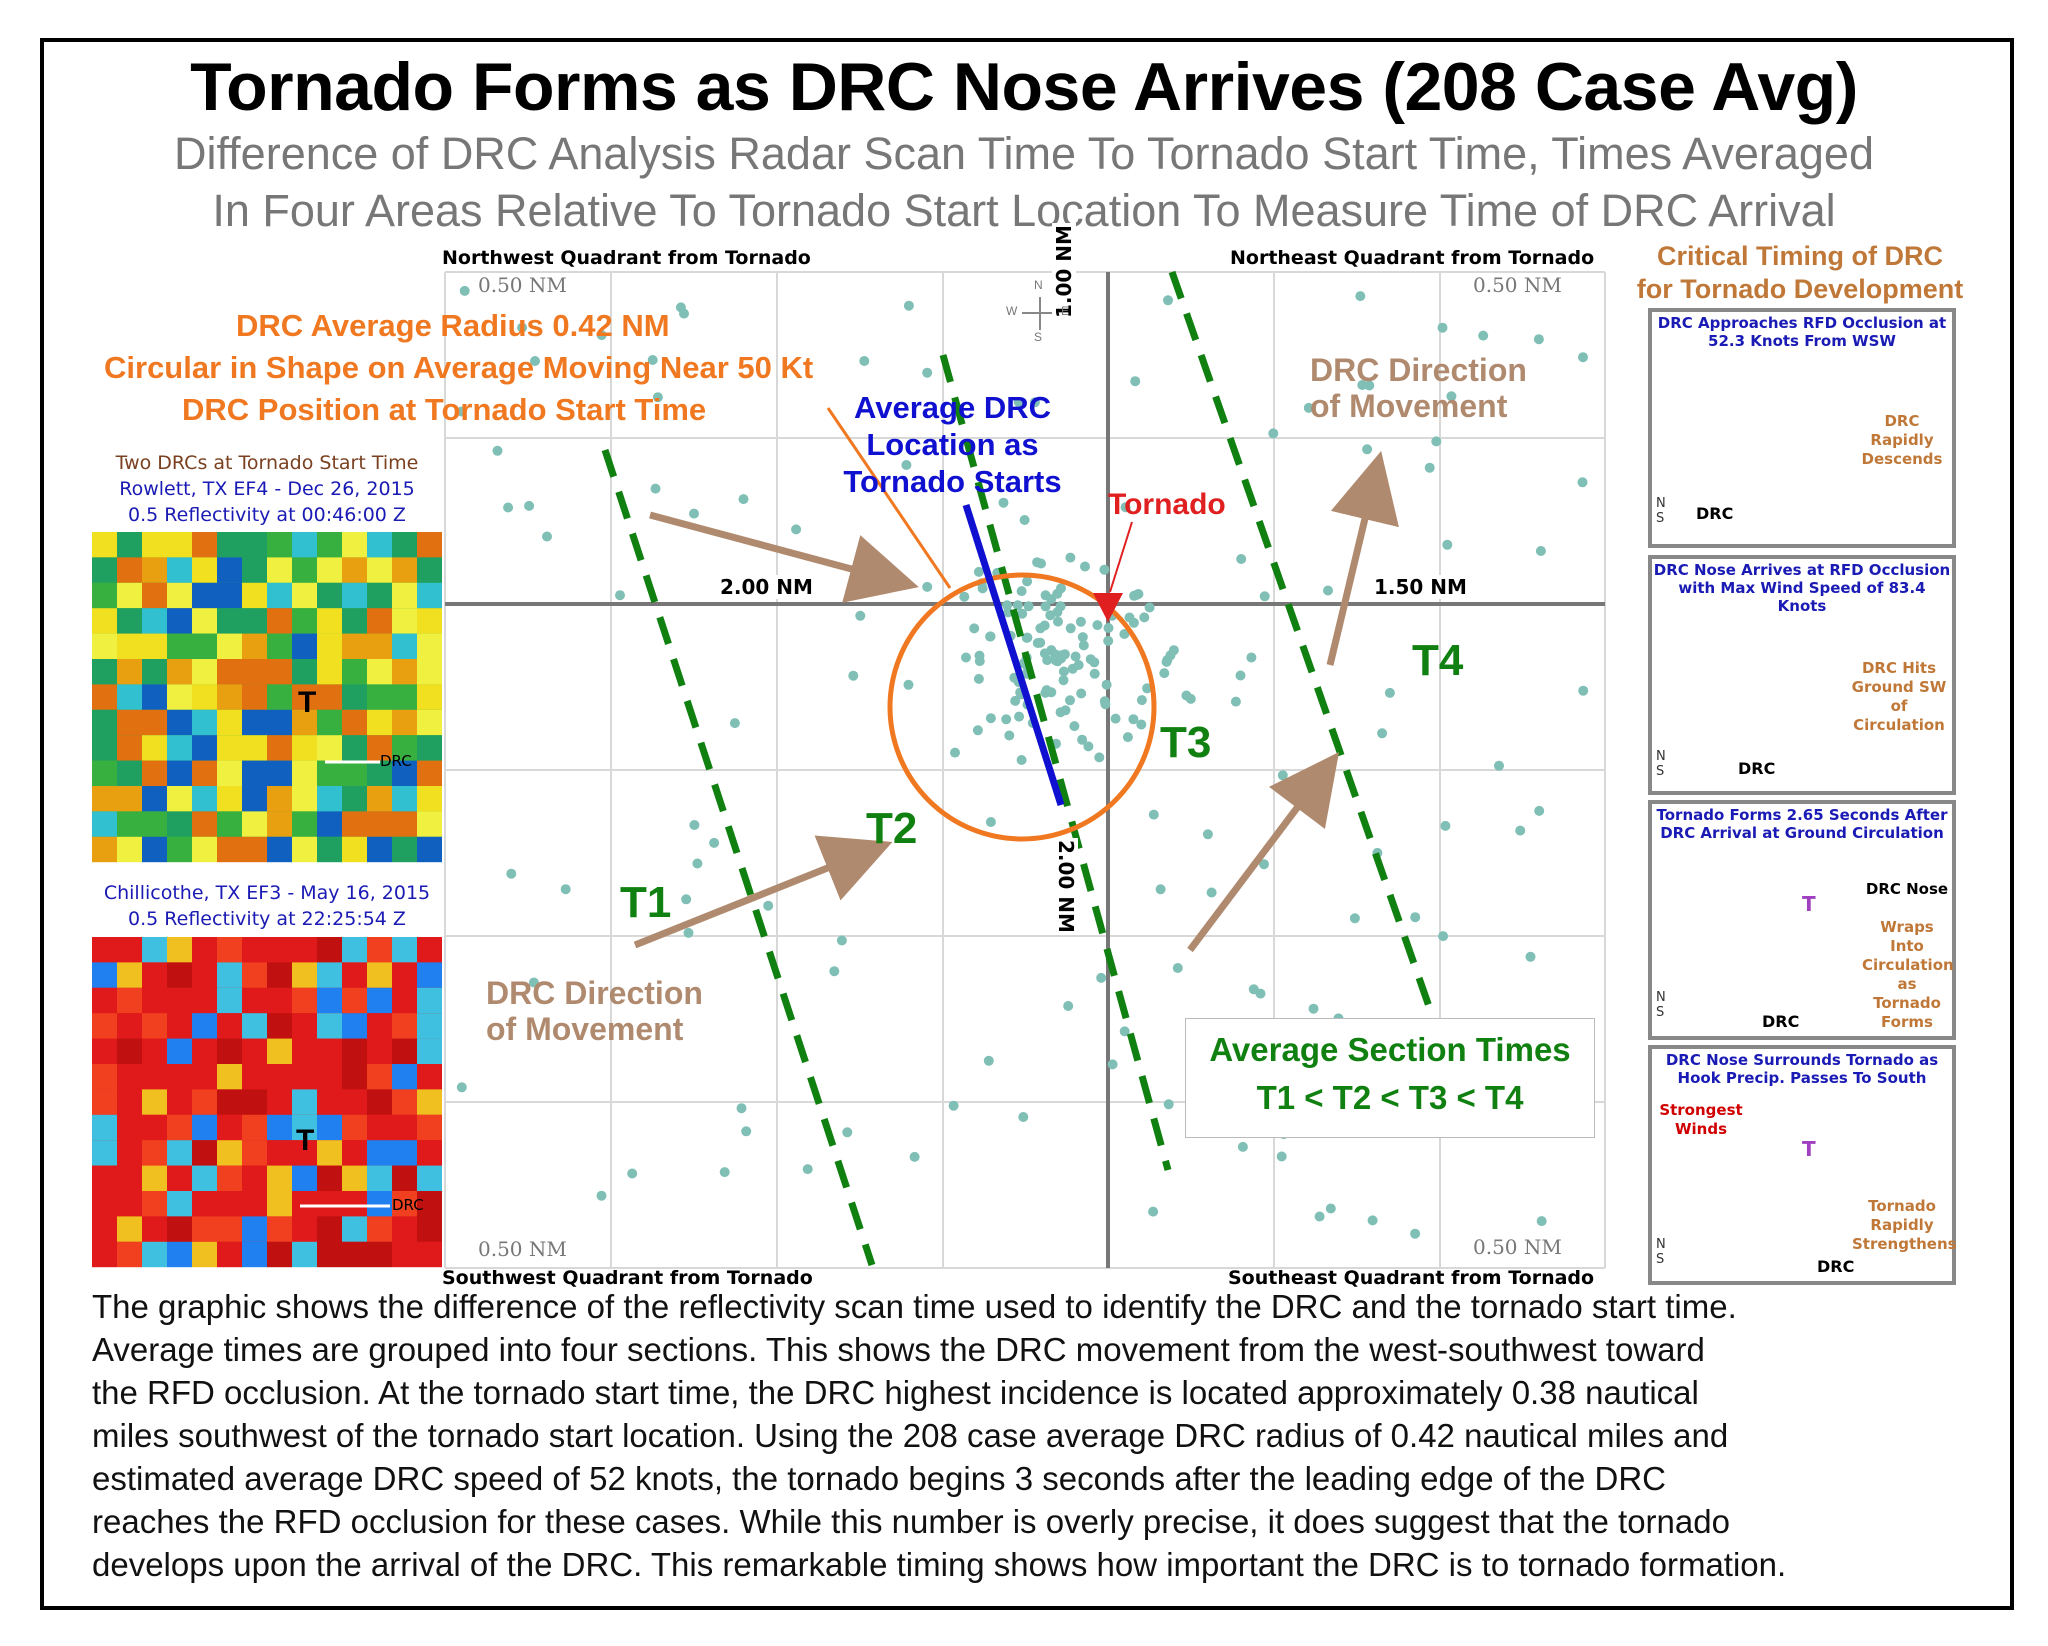 The image size is (2048, 1646). I want to click on axis-label-left: 2.00 NM, so click(766, 587).